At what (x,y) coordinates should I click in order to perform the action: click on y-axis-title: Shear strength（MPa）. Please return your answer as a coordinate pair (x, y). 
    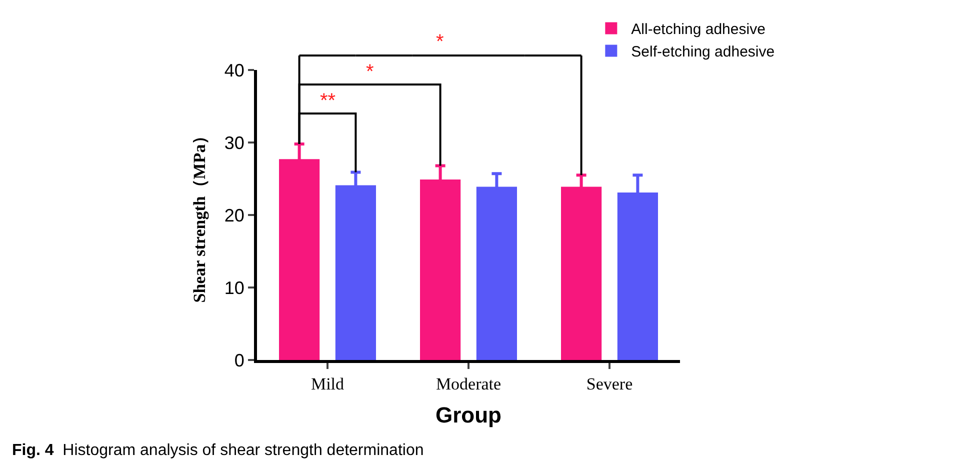
    Looking at the image, I should click on (199, 215).